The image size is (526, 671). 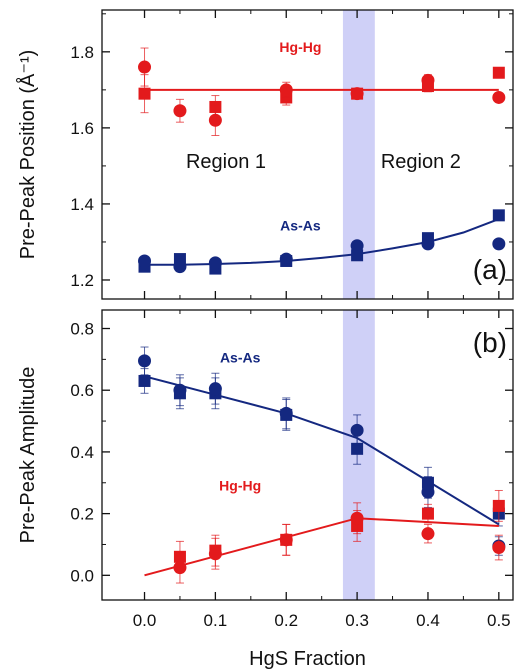 I want to click on fit-line-as-as, so click(x=322, y=242).